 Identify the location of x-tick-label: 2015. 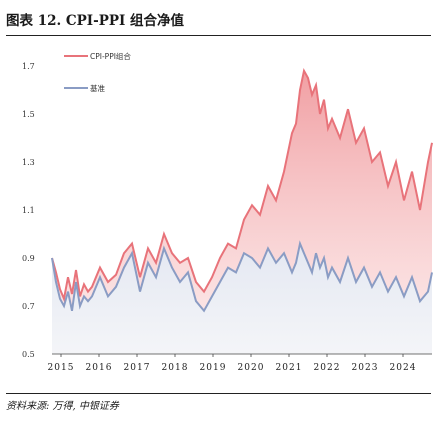
(61, 368).